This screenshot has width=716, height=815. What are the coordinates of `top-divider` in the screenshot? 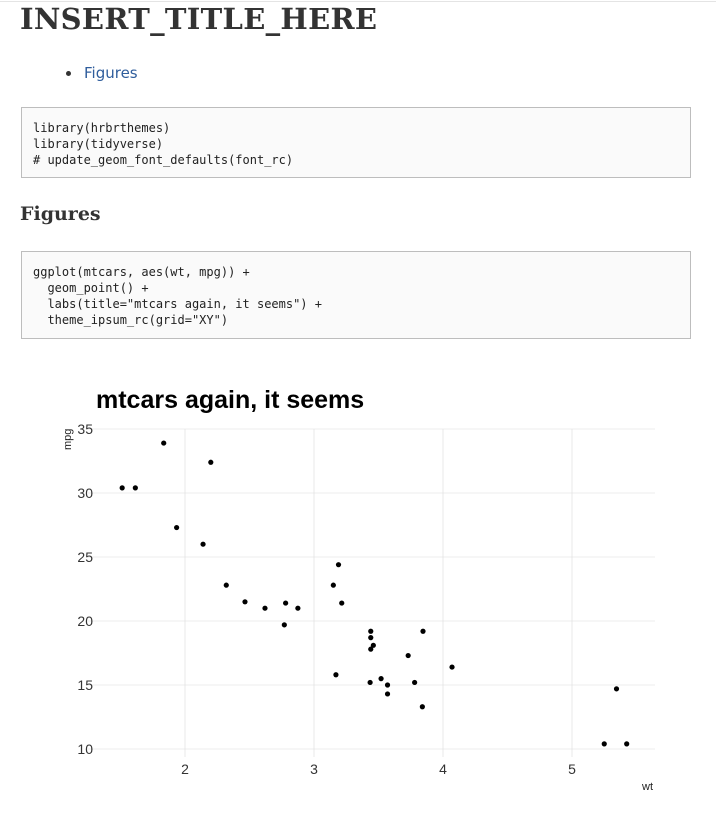 It's located at (358, 1).